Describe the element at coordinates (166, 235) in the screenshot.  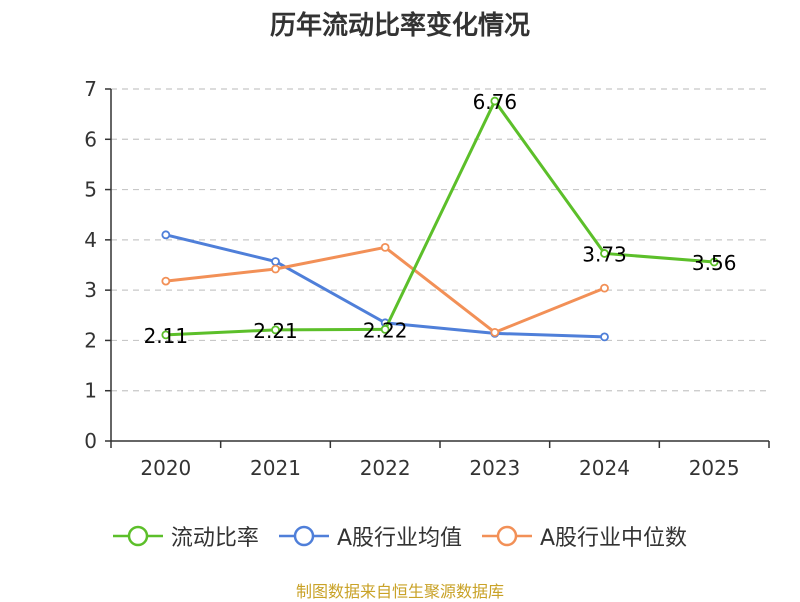
I see `series-1-point-2020` at that location.